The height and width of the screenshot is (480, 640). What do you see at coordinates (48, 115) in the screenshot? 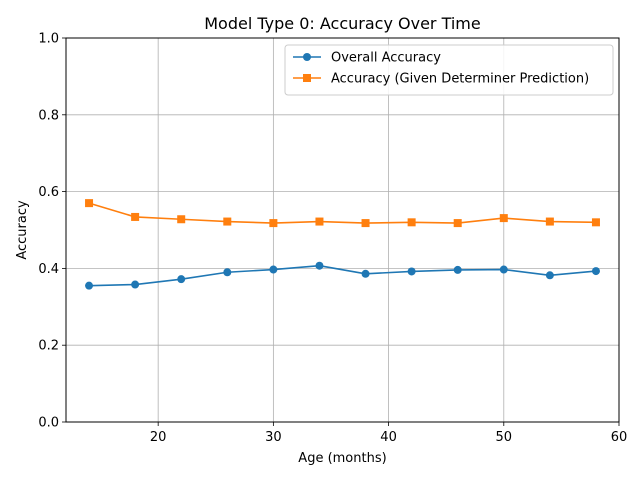
I see `y-tick-label: 0.8` at bounding box center [48, 115].